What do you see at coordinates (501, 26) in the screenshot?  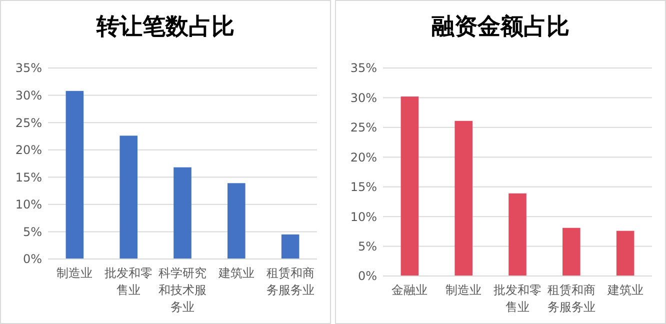 I see `chart-title: 融资金额占比` at bounding box center [501, 26].